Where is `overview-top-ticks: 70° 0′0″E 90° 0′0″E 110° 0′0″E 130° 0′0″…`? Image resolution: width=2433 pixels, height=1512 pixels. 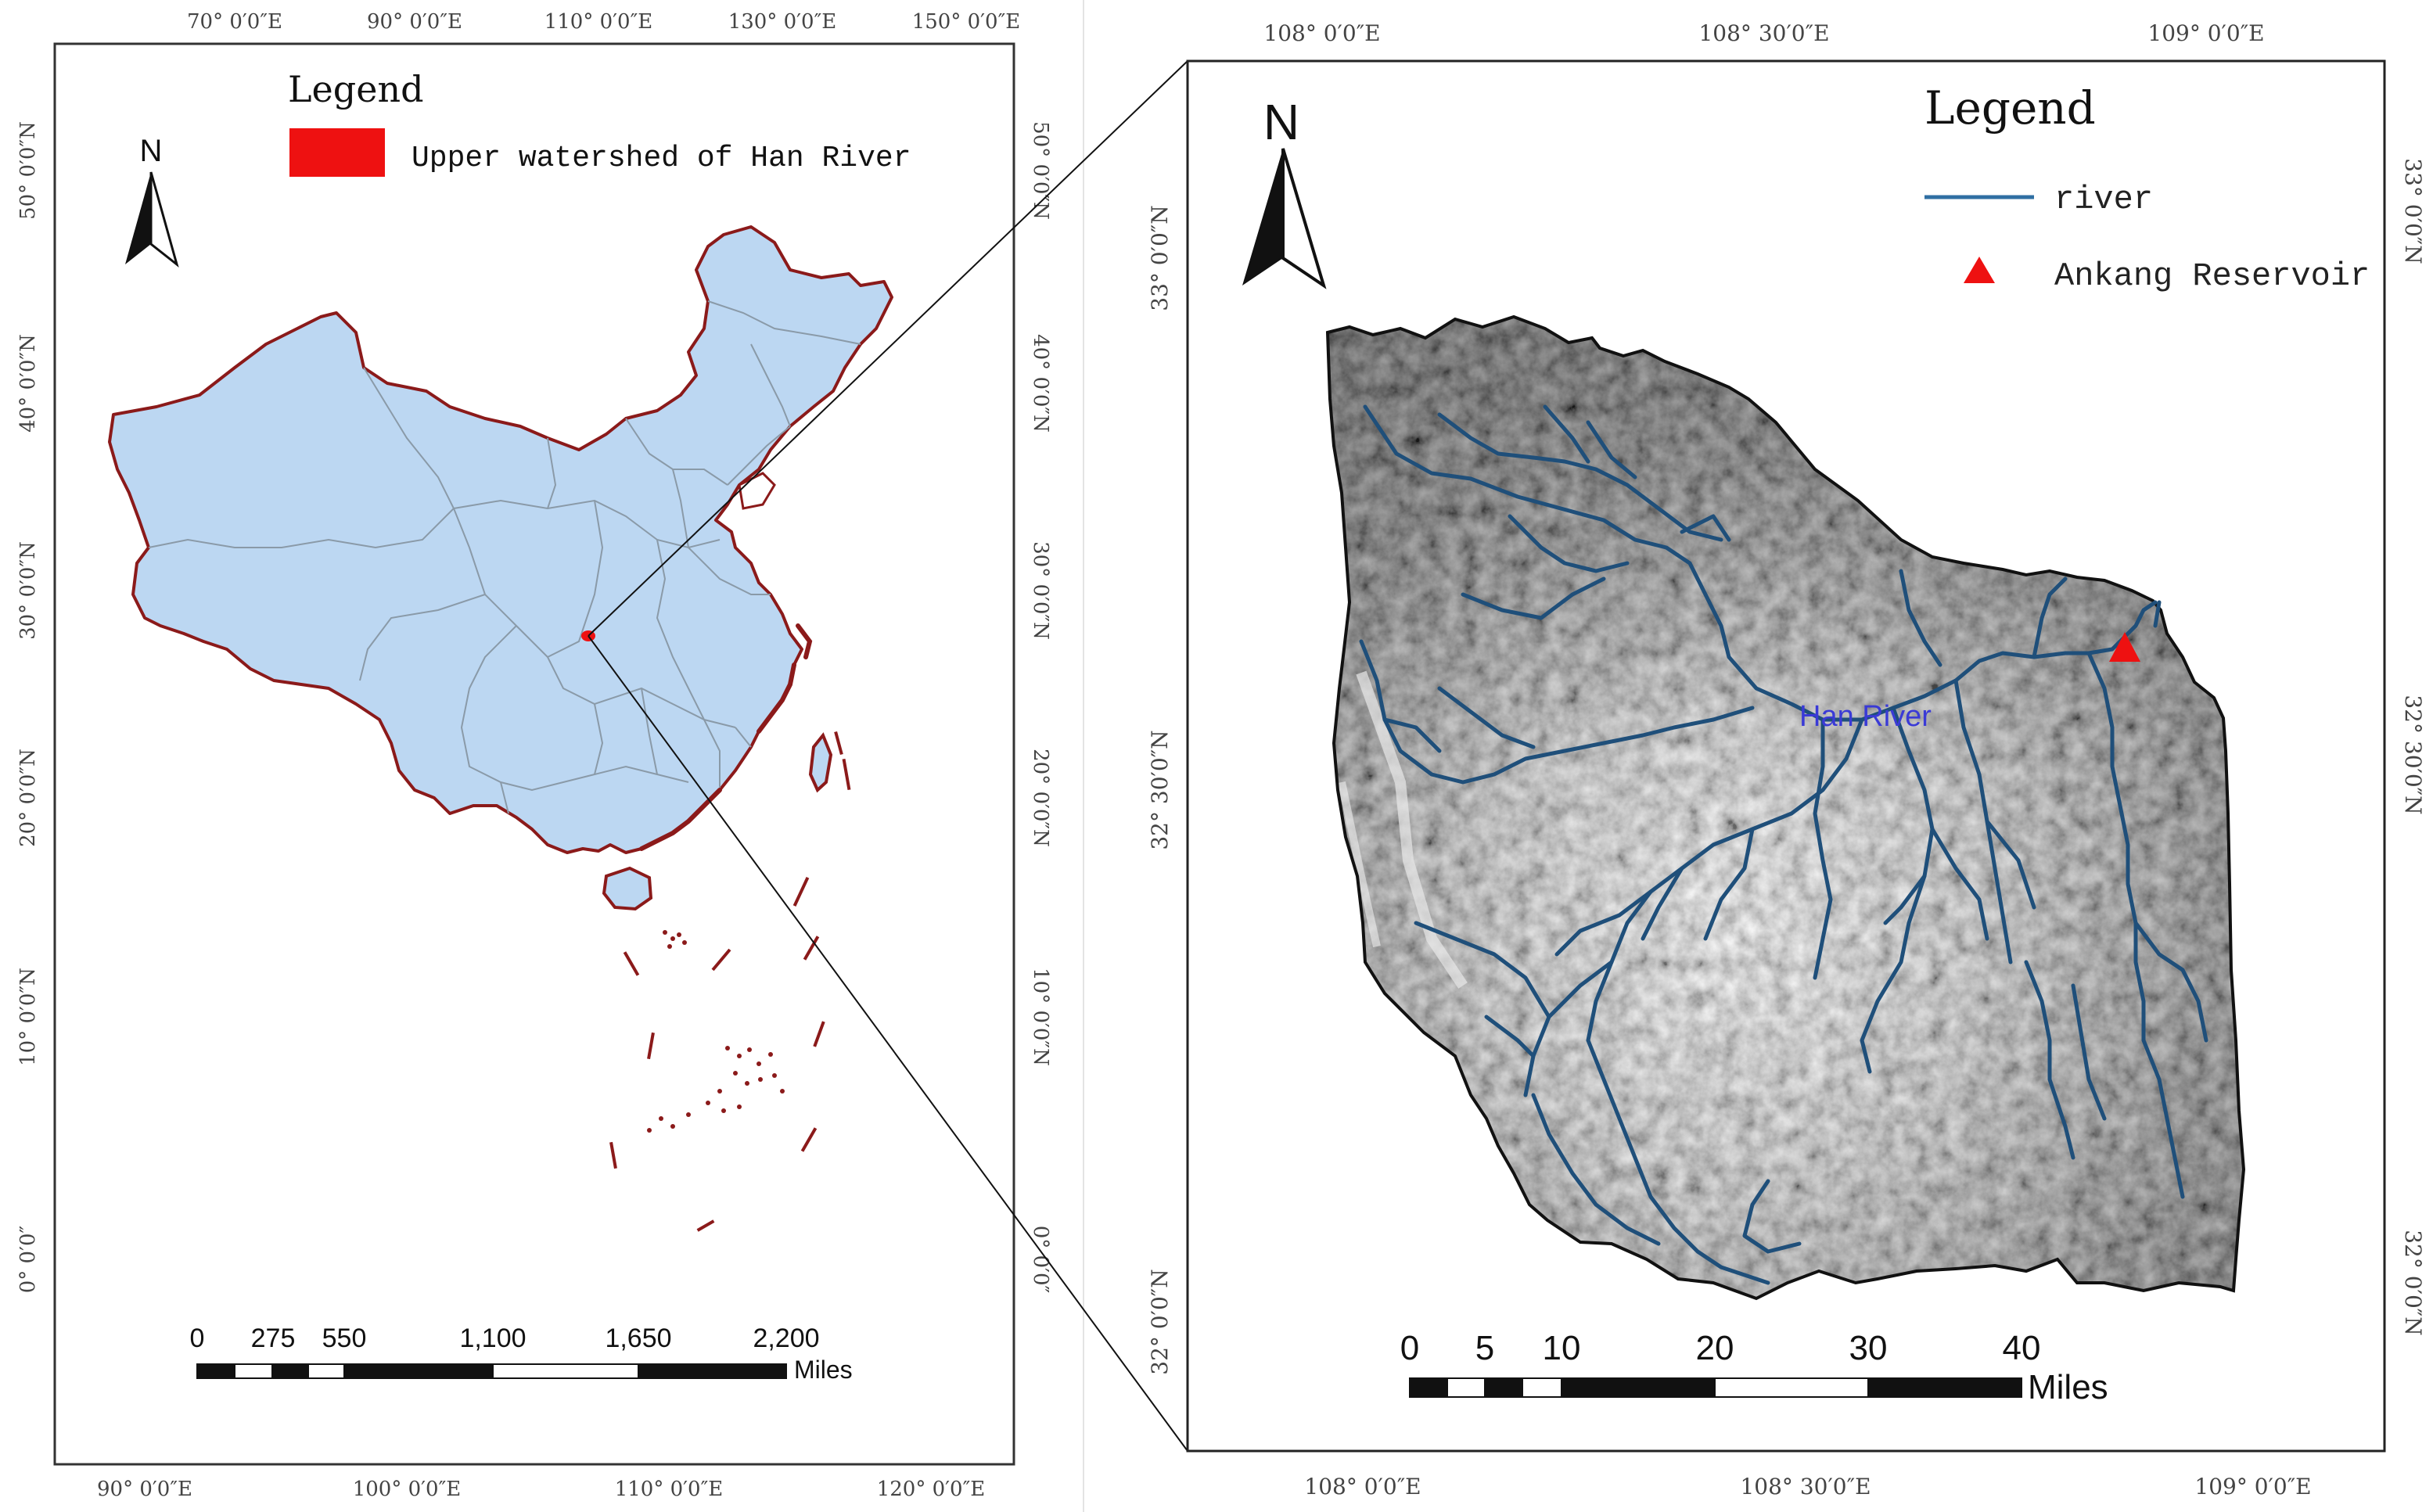 overview-top-ticks: 70° 0′0″E 90° 0′0″E 110° 0′0″E 130° 0′0″… is located at coordinates (603, 22).